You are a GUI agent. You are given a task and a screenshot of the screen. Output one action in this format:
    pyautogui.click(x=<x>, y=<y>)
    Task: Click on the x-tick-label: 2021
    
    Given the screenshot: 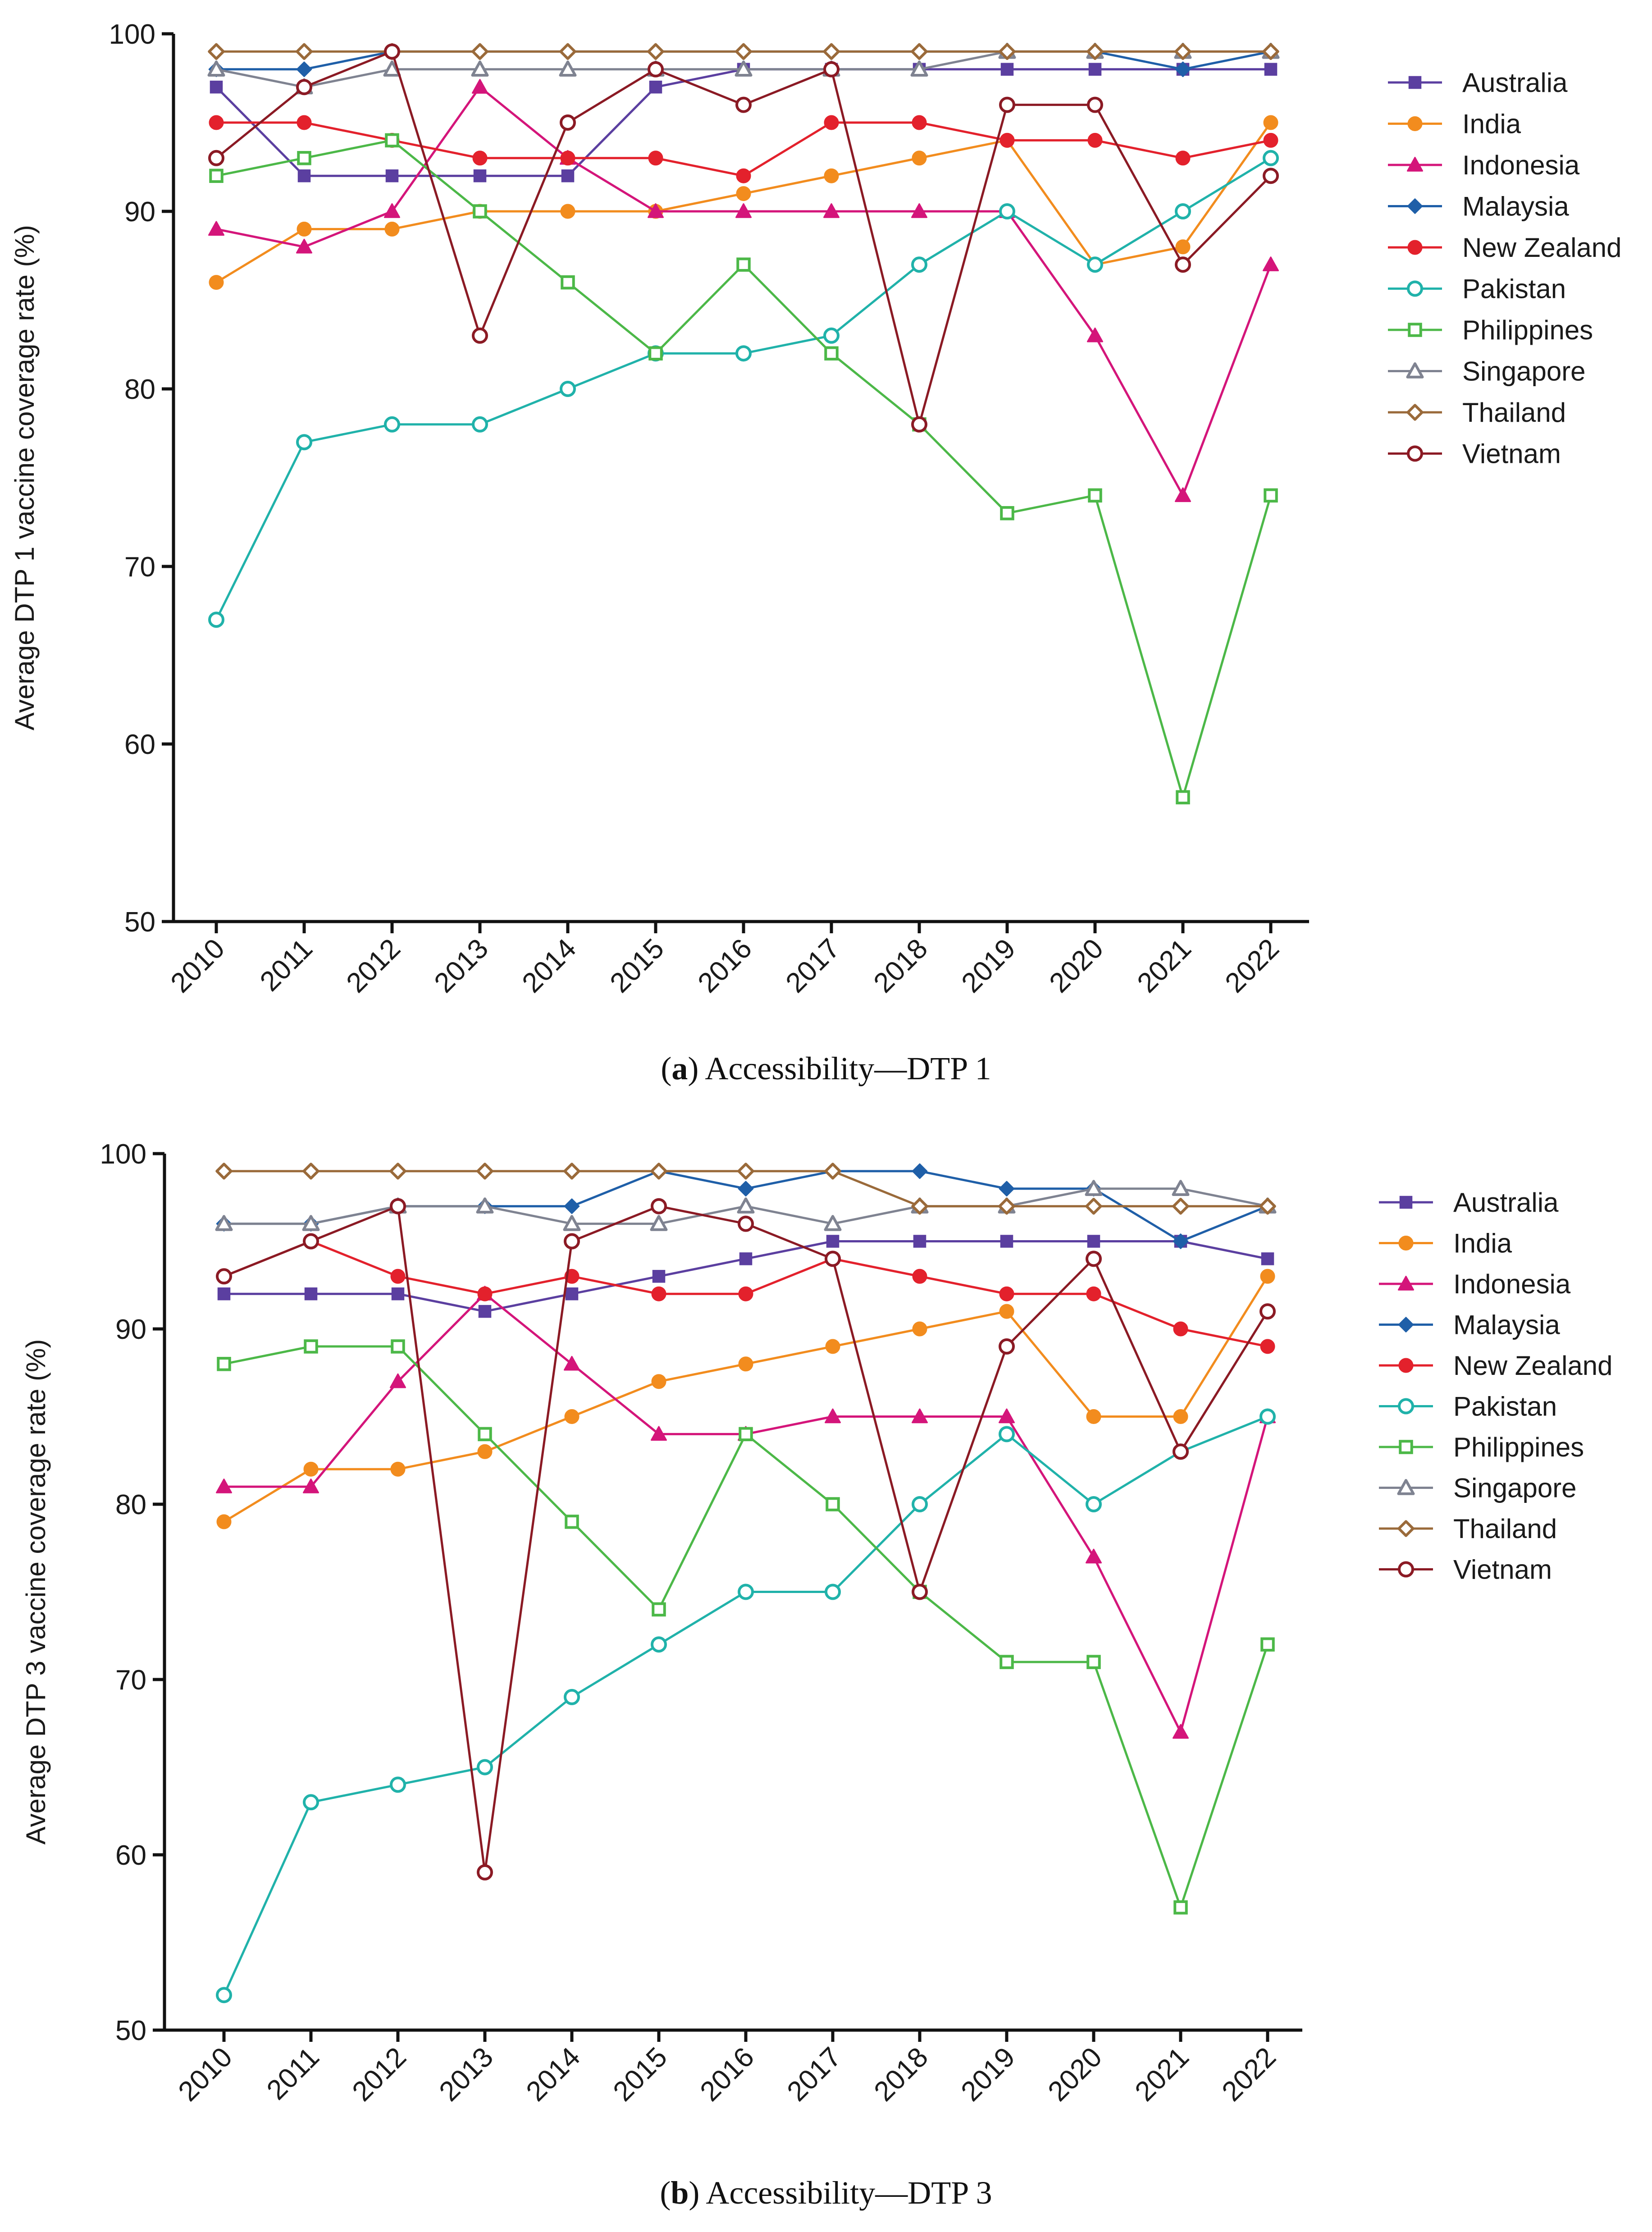 What is the action you would take?
    pyautogui.click(x=1162, y=2074)
    